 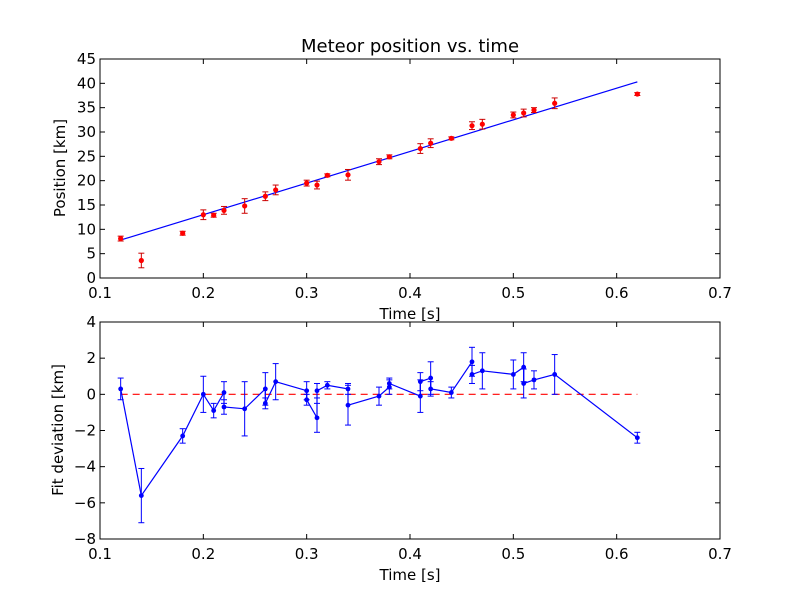 What do you see at coordinates (86, 108) in the screenshot?
I see `y-tick-label: 35` at bounding box center [86, 108].